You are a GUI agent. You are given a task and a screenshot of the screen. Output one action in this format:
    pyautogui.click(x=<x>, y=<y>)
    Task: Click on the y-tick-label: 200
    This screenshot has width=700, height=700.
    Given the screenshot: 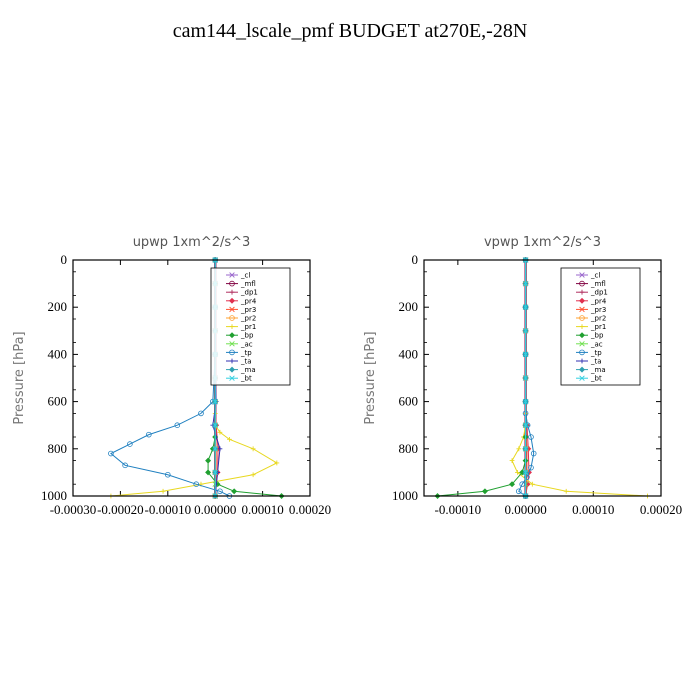 What is the action you would take?
    pyautogui.click(x=409, y=306)
    